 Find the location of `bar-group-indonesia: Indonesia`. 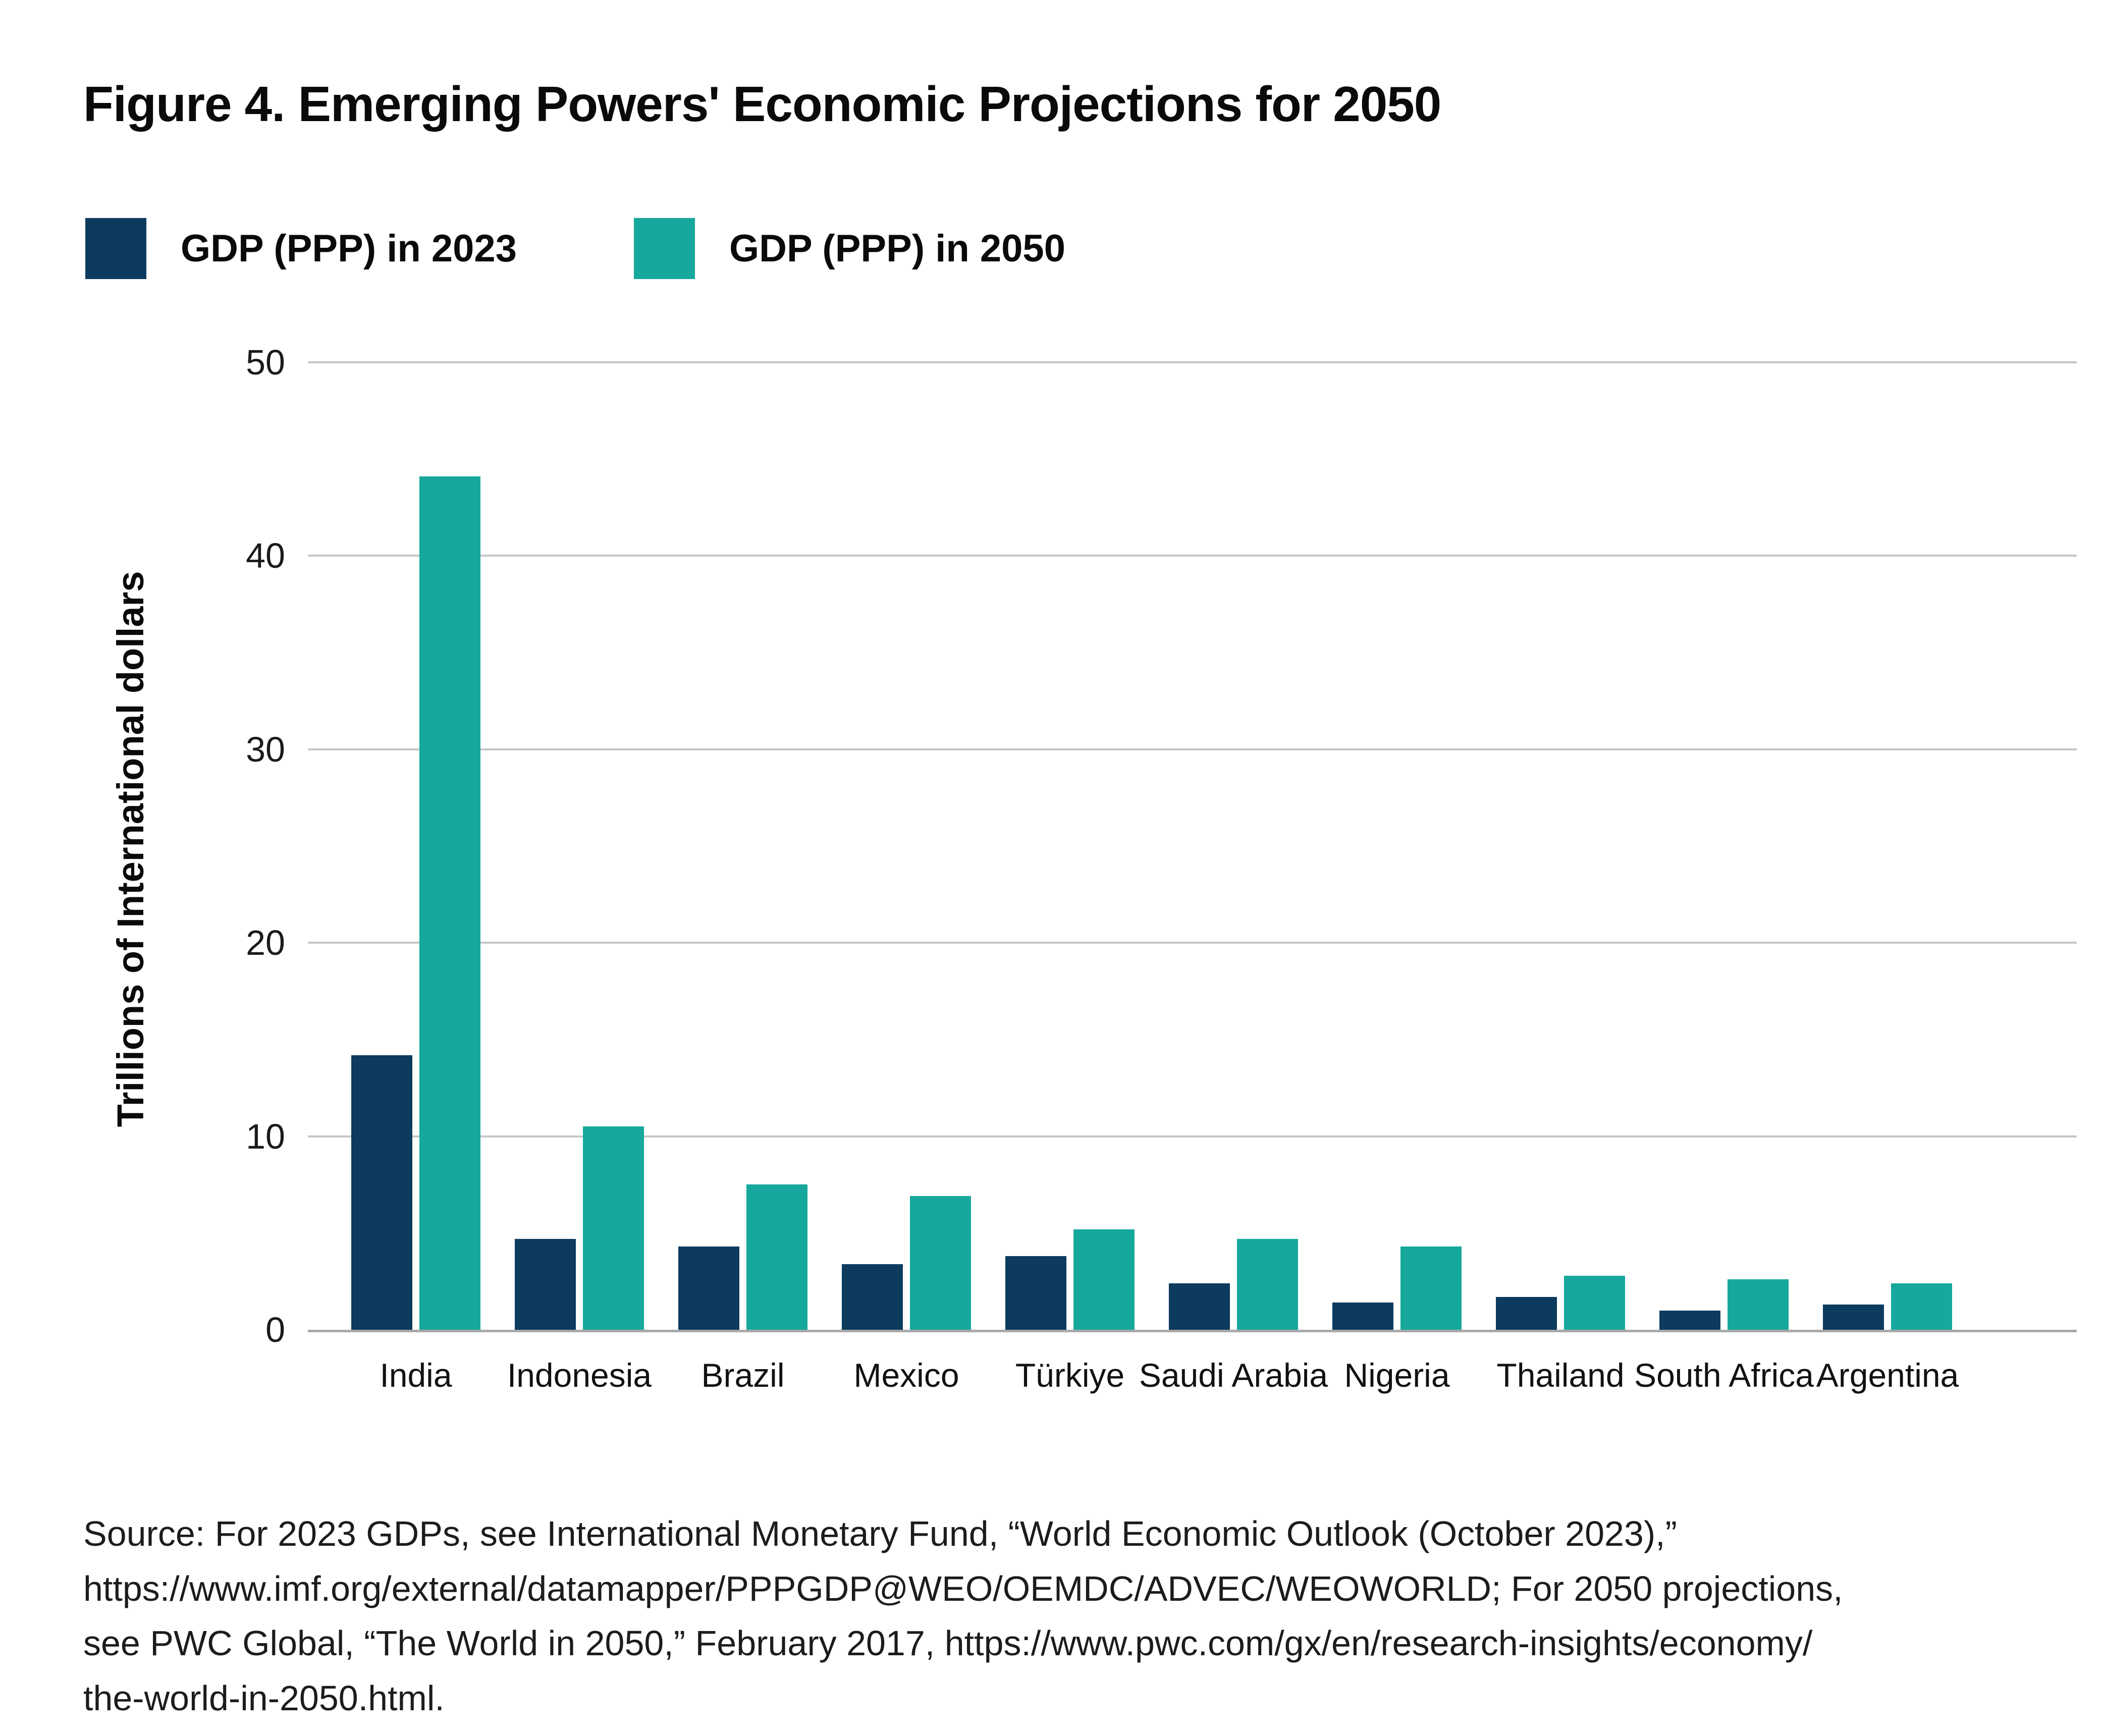

bar-group-indonesia: Indonesia is located at coordinates (579, 878).